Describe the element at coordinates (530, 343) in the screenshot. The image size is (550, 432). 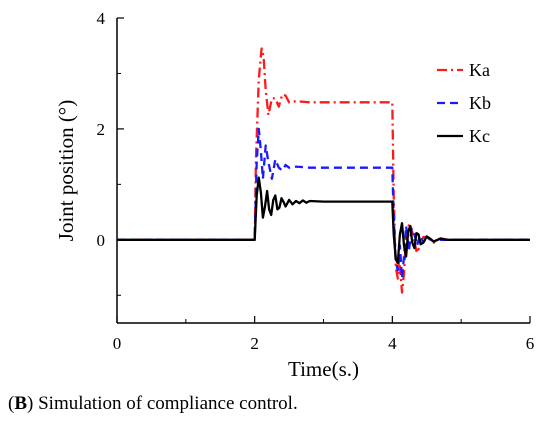
I see `x-tick-label: 6` at that location.